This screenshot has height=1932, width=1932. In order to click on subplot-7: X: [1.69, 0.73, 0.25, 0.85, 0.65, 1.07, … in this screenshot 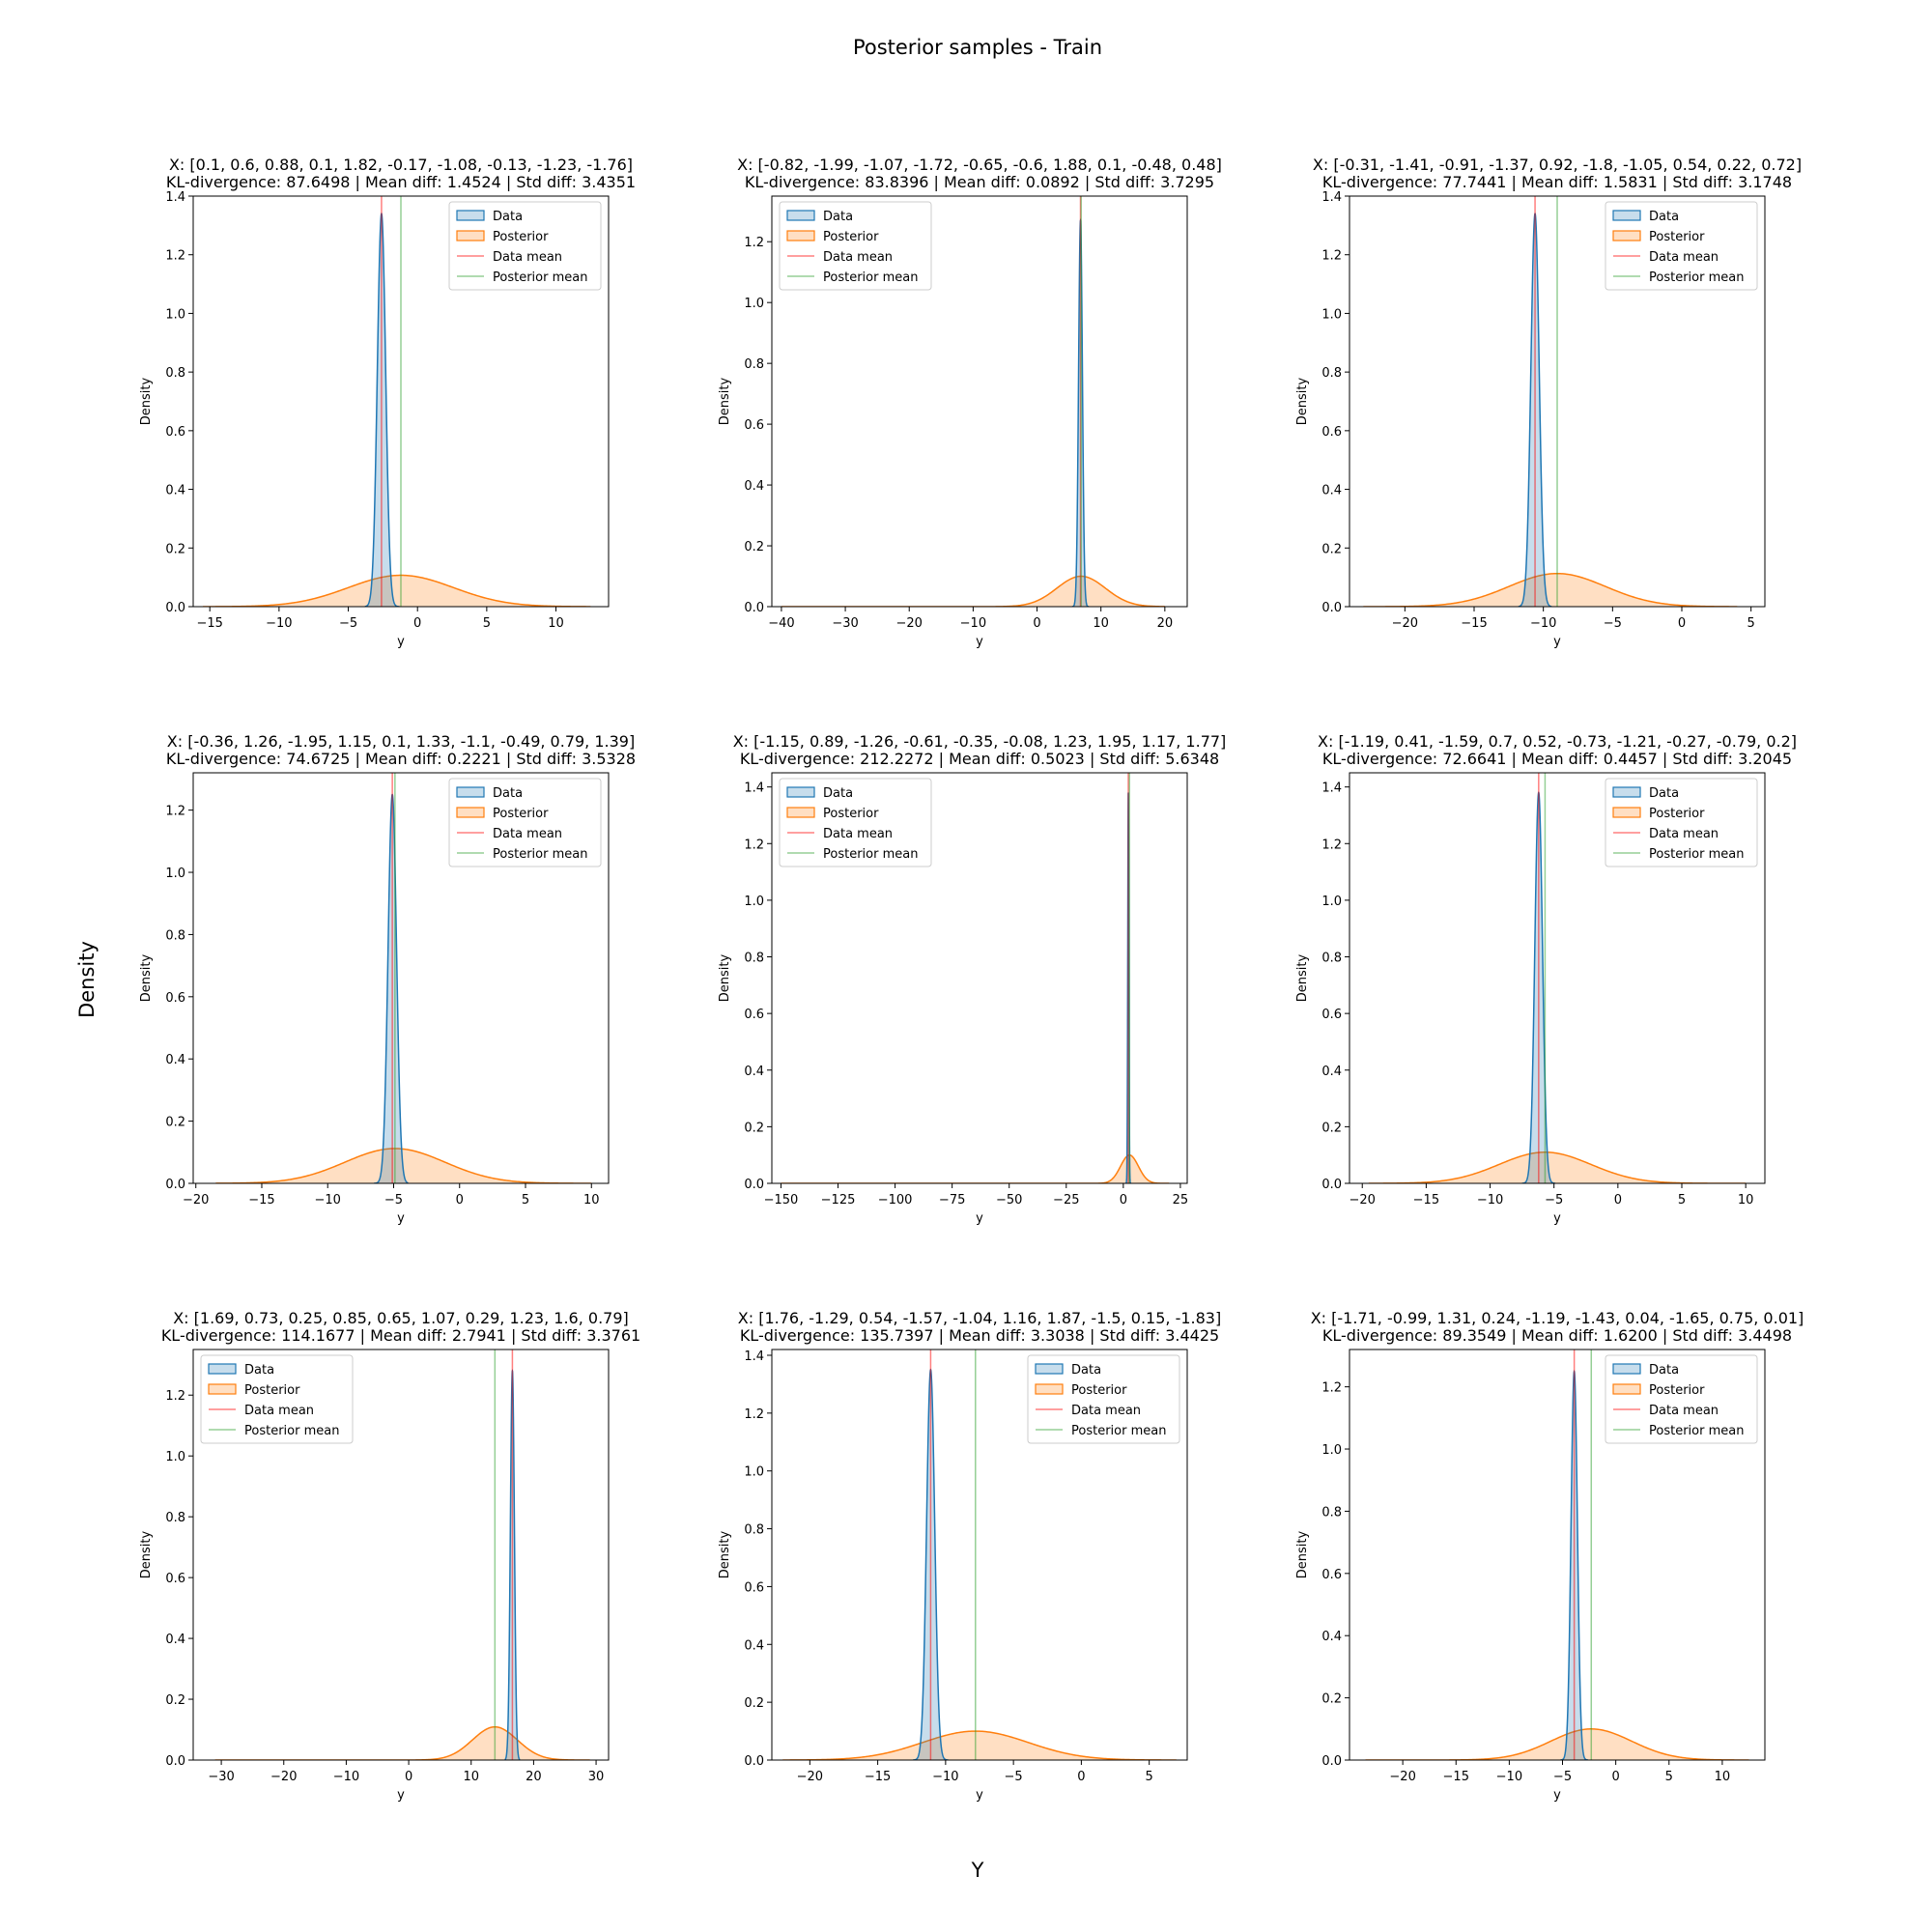, I will do `click(389, 1556)`.